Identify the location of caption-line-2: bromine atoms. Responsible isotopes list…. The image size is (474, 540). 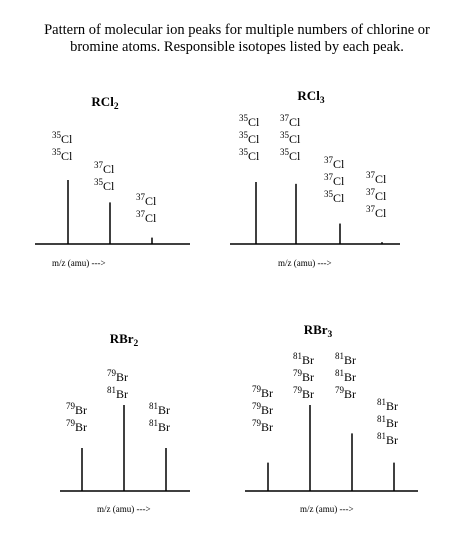
(237, 47).